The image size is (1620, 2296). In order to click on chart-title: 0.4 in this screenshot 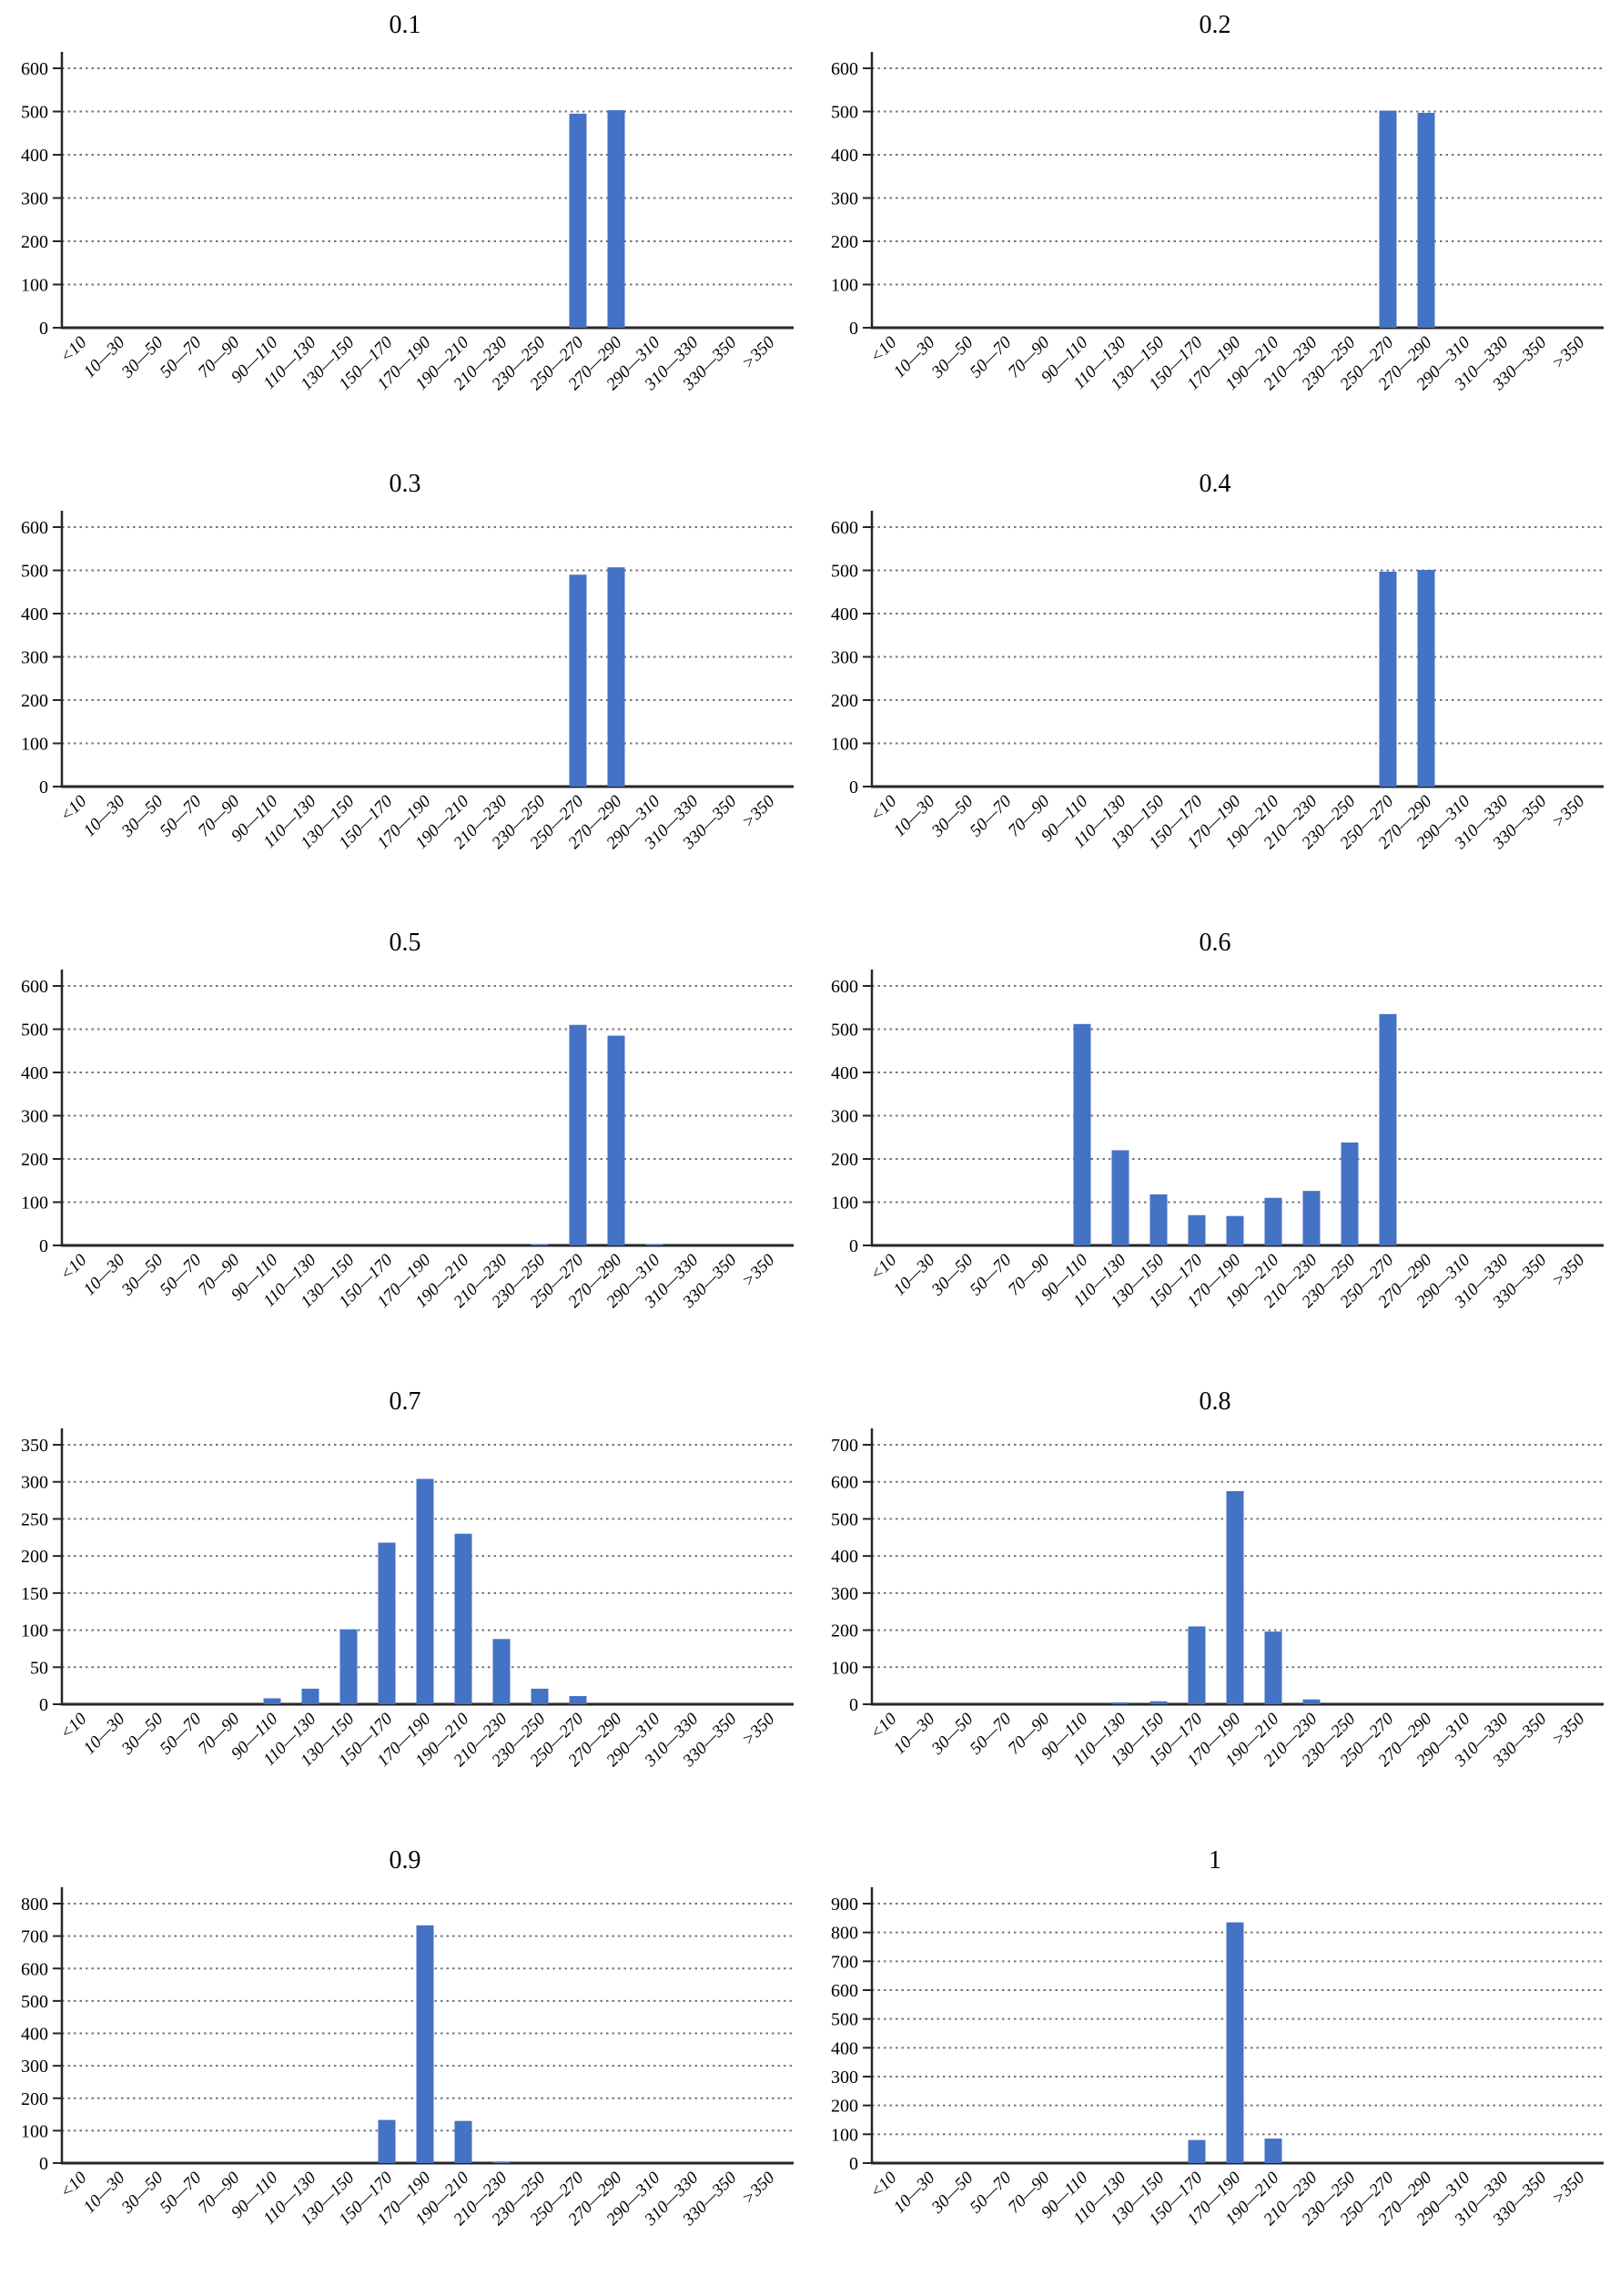, I will do `click(1215, 484)`.